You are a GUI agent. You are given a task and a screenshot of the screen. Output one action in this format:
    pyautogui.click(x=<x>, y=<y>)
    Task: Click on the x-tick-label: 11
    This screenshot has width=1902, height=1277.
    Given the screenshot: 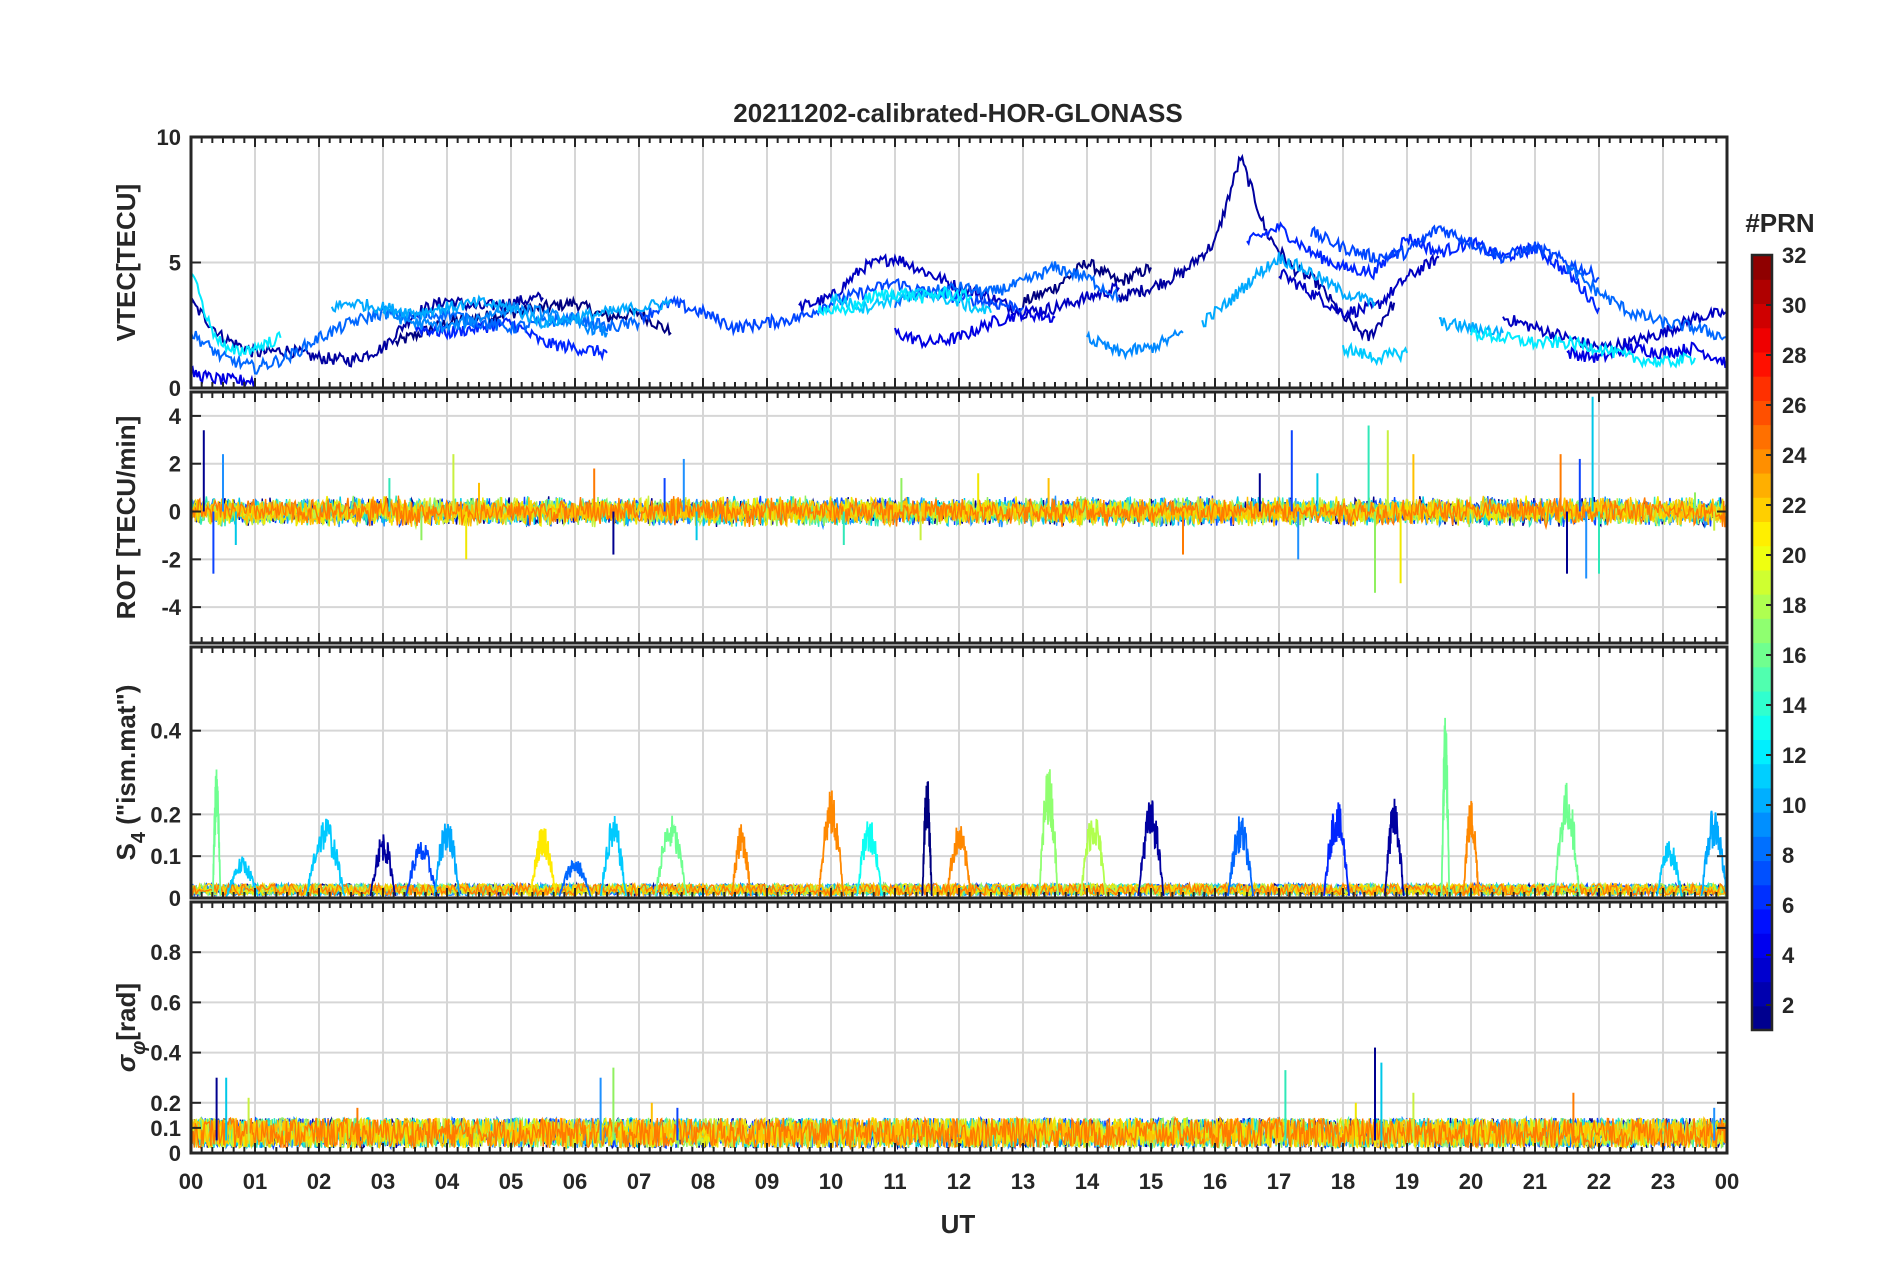 What is the action you would take?
    pyautogui.click(x=894, y=1181)
    